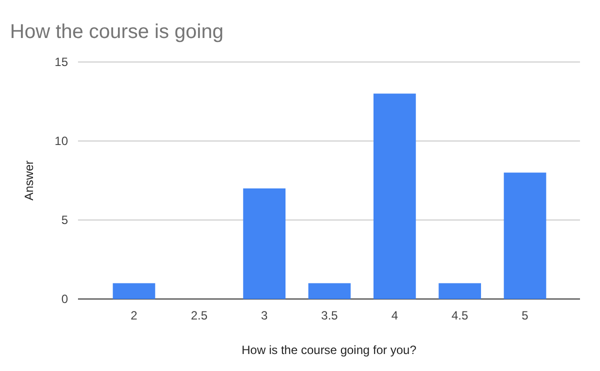 The width and height of the screenshot is (600, 371). I want to click on x-axis-title: How is the course going for you?, so click(329, 350).